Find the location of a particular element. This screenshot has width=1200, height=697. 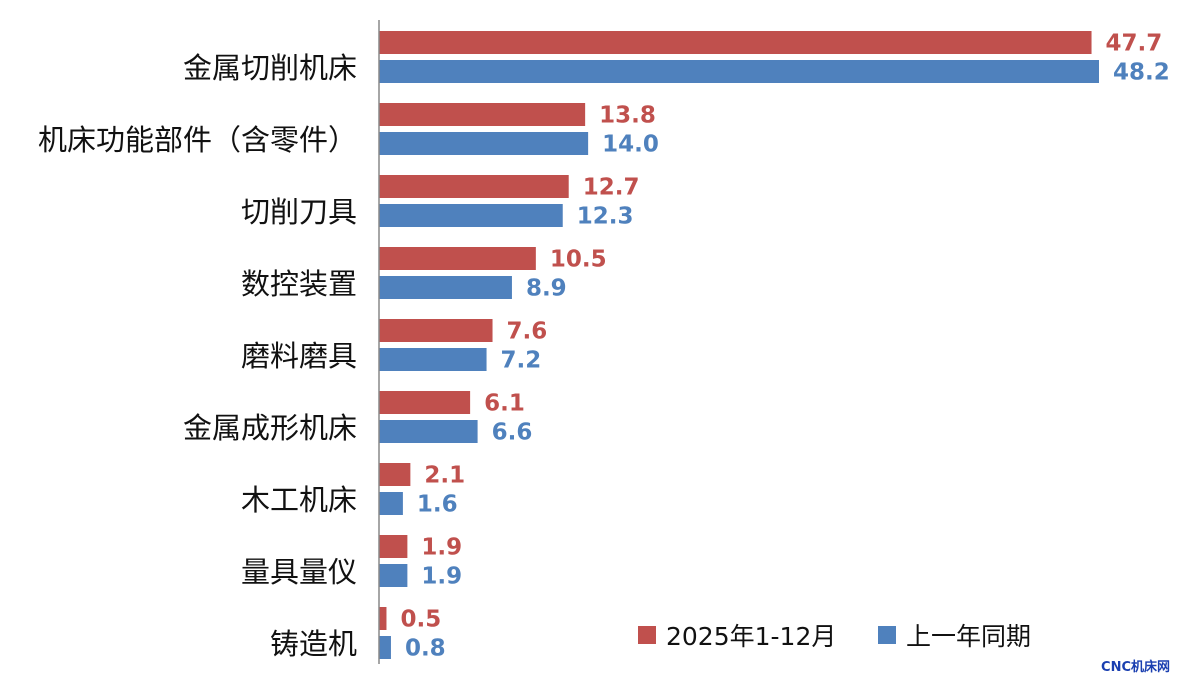

value-label-previous-8: 0.8 is located at coordinates (425, 649).